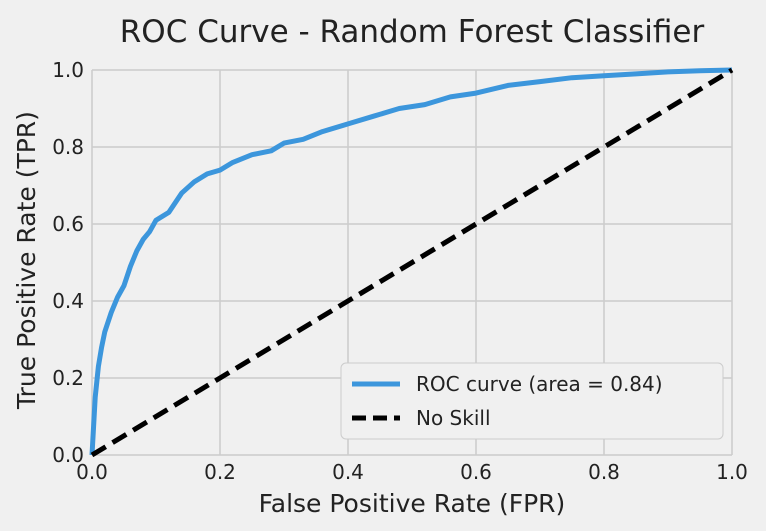 This screenshot has width=766, height=531. Describe the element at coordinates (220, 472) in the screenshot. I see `x-tick-label: 0.2` at that location.